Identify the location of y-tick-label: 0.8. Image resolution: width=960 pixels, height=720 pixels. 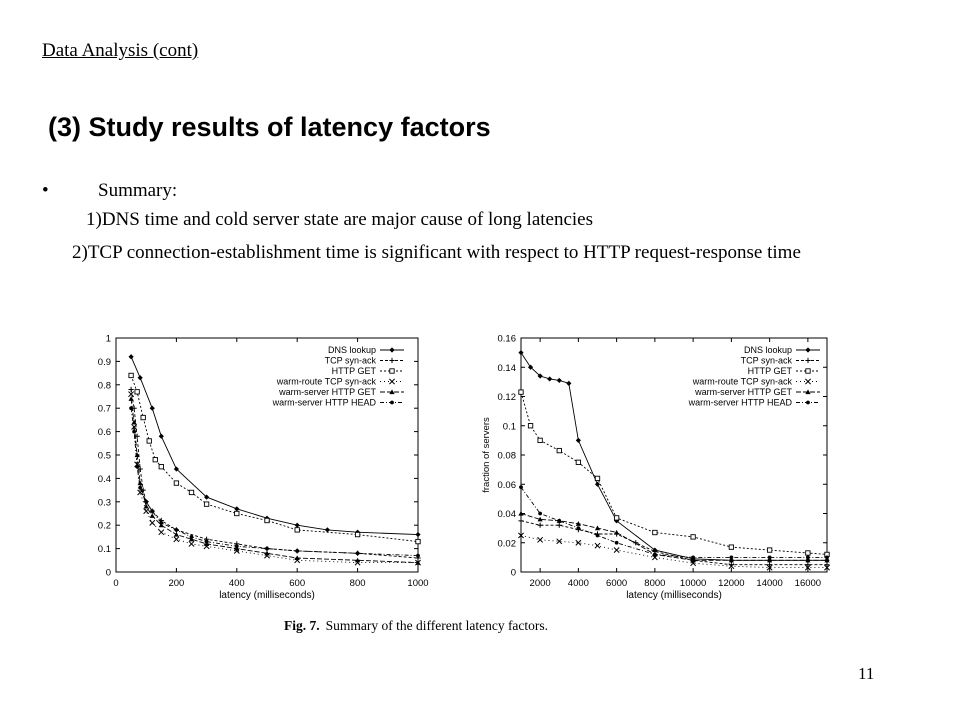
(104, 385).